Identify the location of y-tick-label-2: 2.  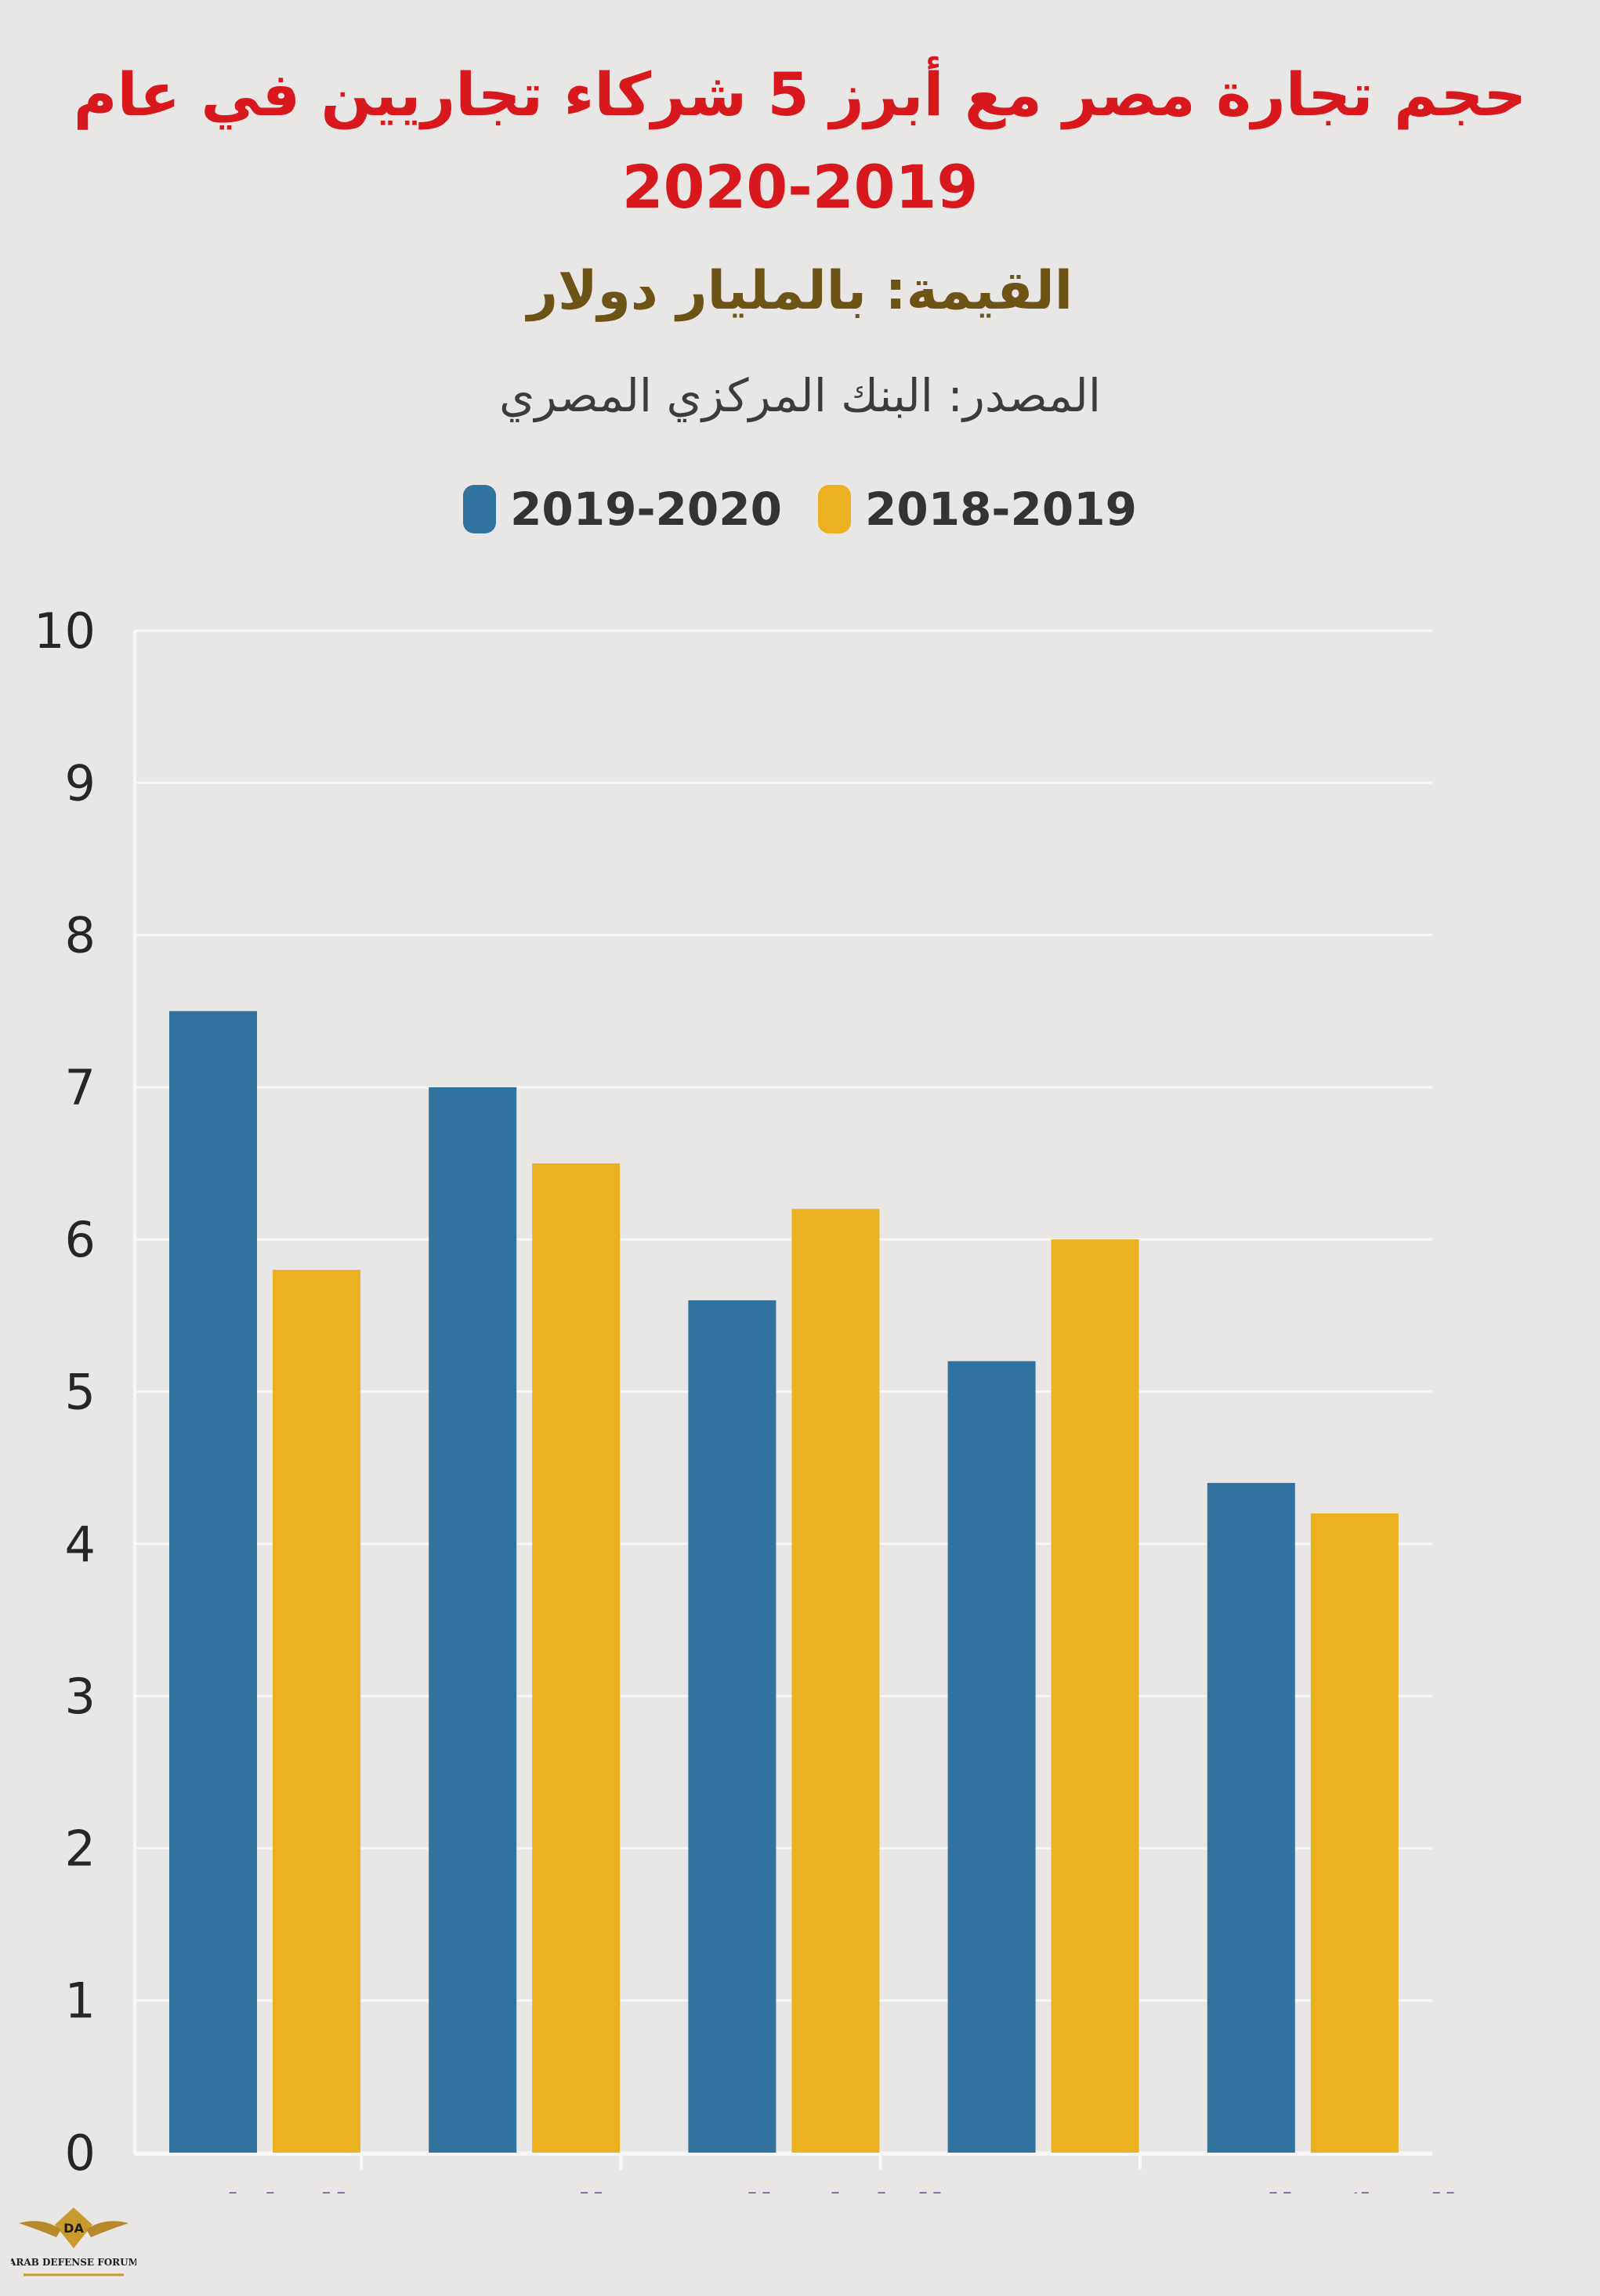
(80, 1848).